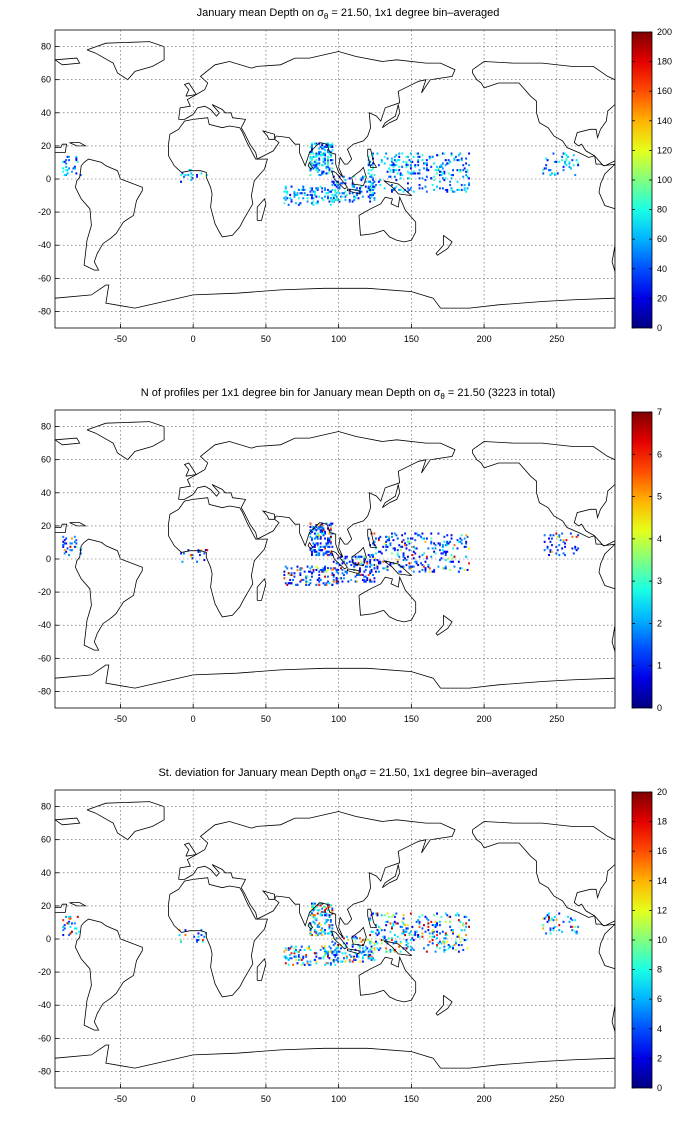 The width and height of the screenshot is (696, 1140). What do you see at coordinates (659, 1088) in the screenshot?
I see `colorbar-tick-label: 0` at bounding box center [659, 1088].